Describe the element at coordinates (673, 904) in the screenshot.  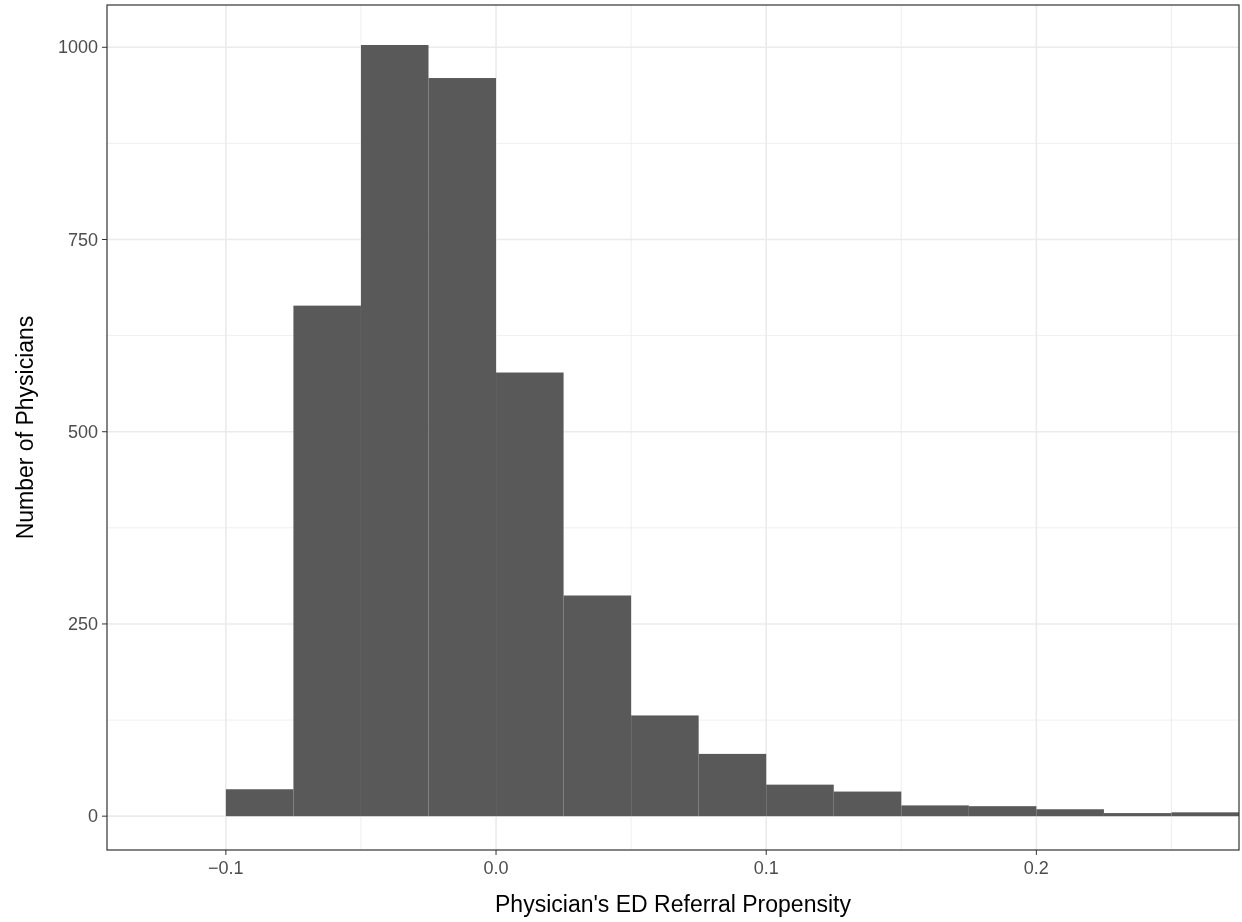
I see `x-axis-title: Physician's ED Referral Propensity` at that location.